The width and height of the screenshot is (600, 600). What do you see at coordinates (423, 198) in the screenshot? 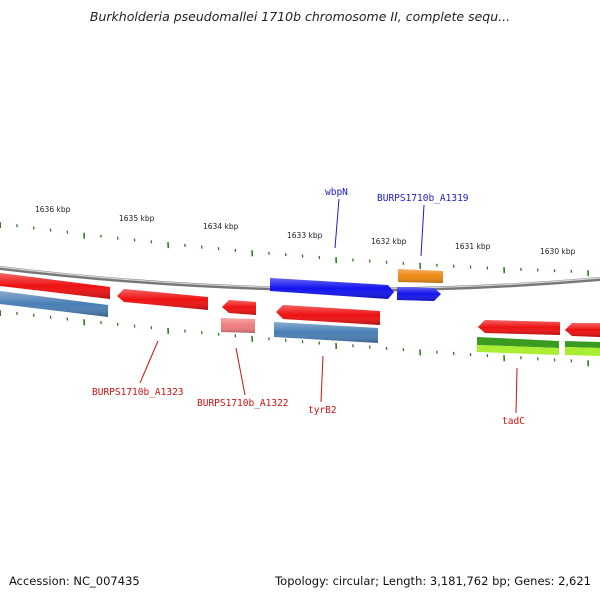
I see `gene-label-a1319: BURPS1710b_A1319` at bounding box center [423, 198].